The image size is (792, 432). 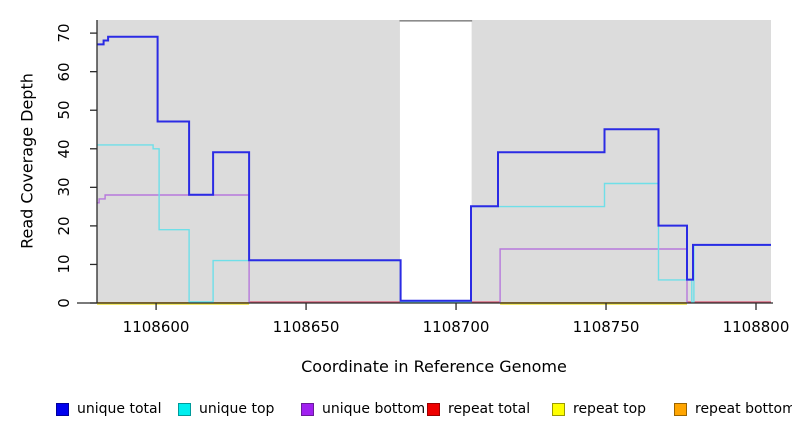 What do you see at coordinates (456, 327) in the screenshot?
I see `x-tick-label: 1108700` at bounding box center [456, 327].